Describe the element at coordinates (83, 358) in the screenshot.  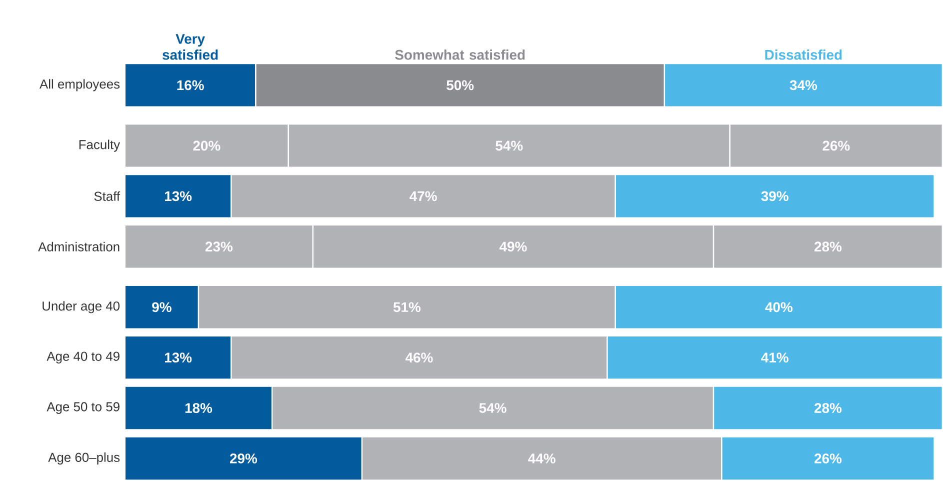
I see `y-tick-label: Age 40 to 49` at that location.